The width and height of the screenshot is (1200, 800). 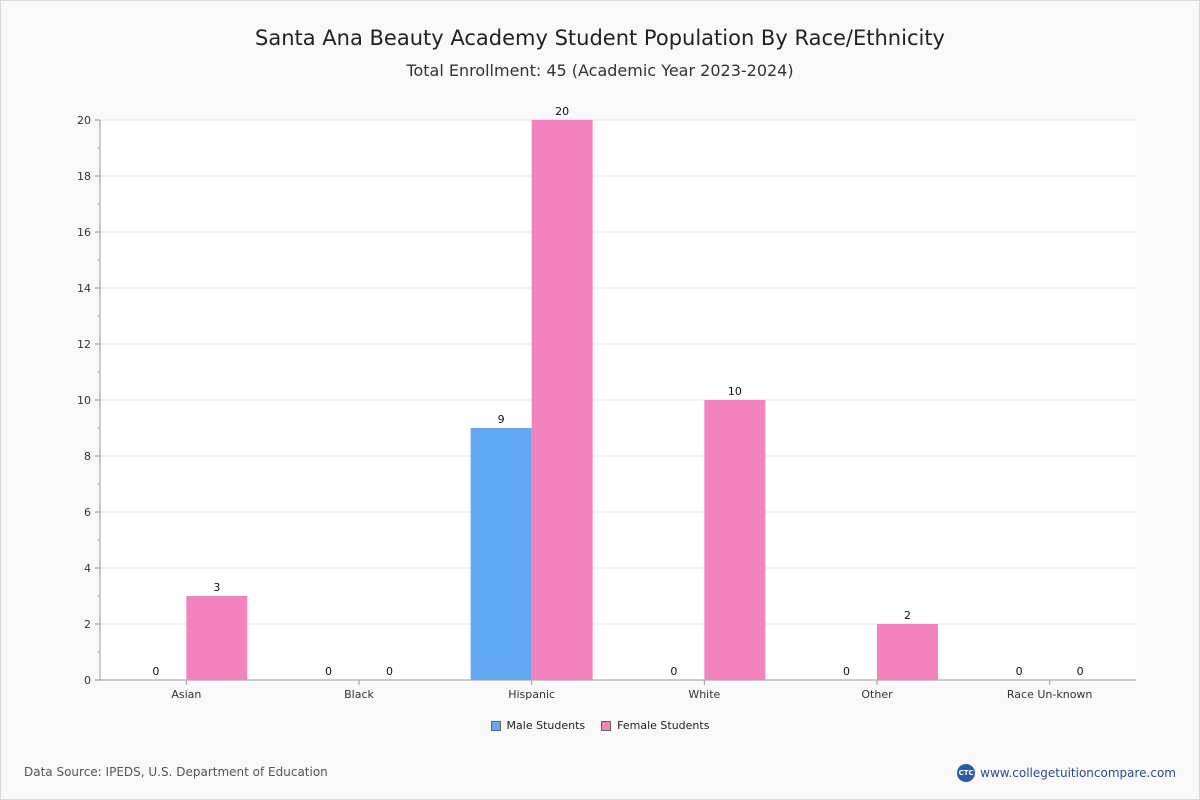 What do you see at coordinates (216, 587) in the screenshot?
I see `data-label-female: 3` at bounding box center [216, 587].